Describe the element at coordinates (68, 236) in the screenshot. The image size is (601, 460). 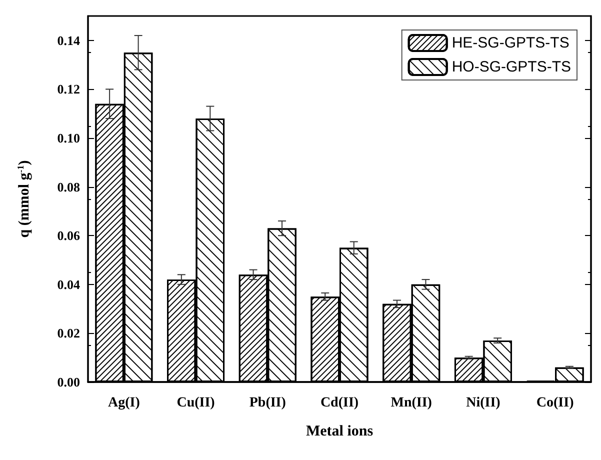
I see `y-tick-label: 0.06` at that location.